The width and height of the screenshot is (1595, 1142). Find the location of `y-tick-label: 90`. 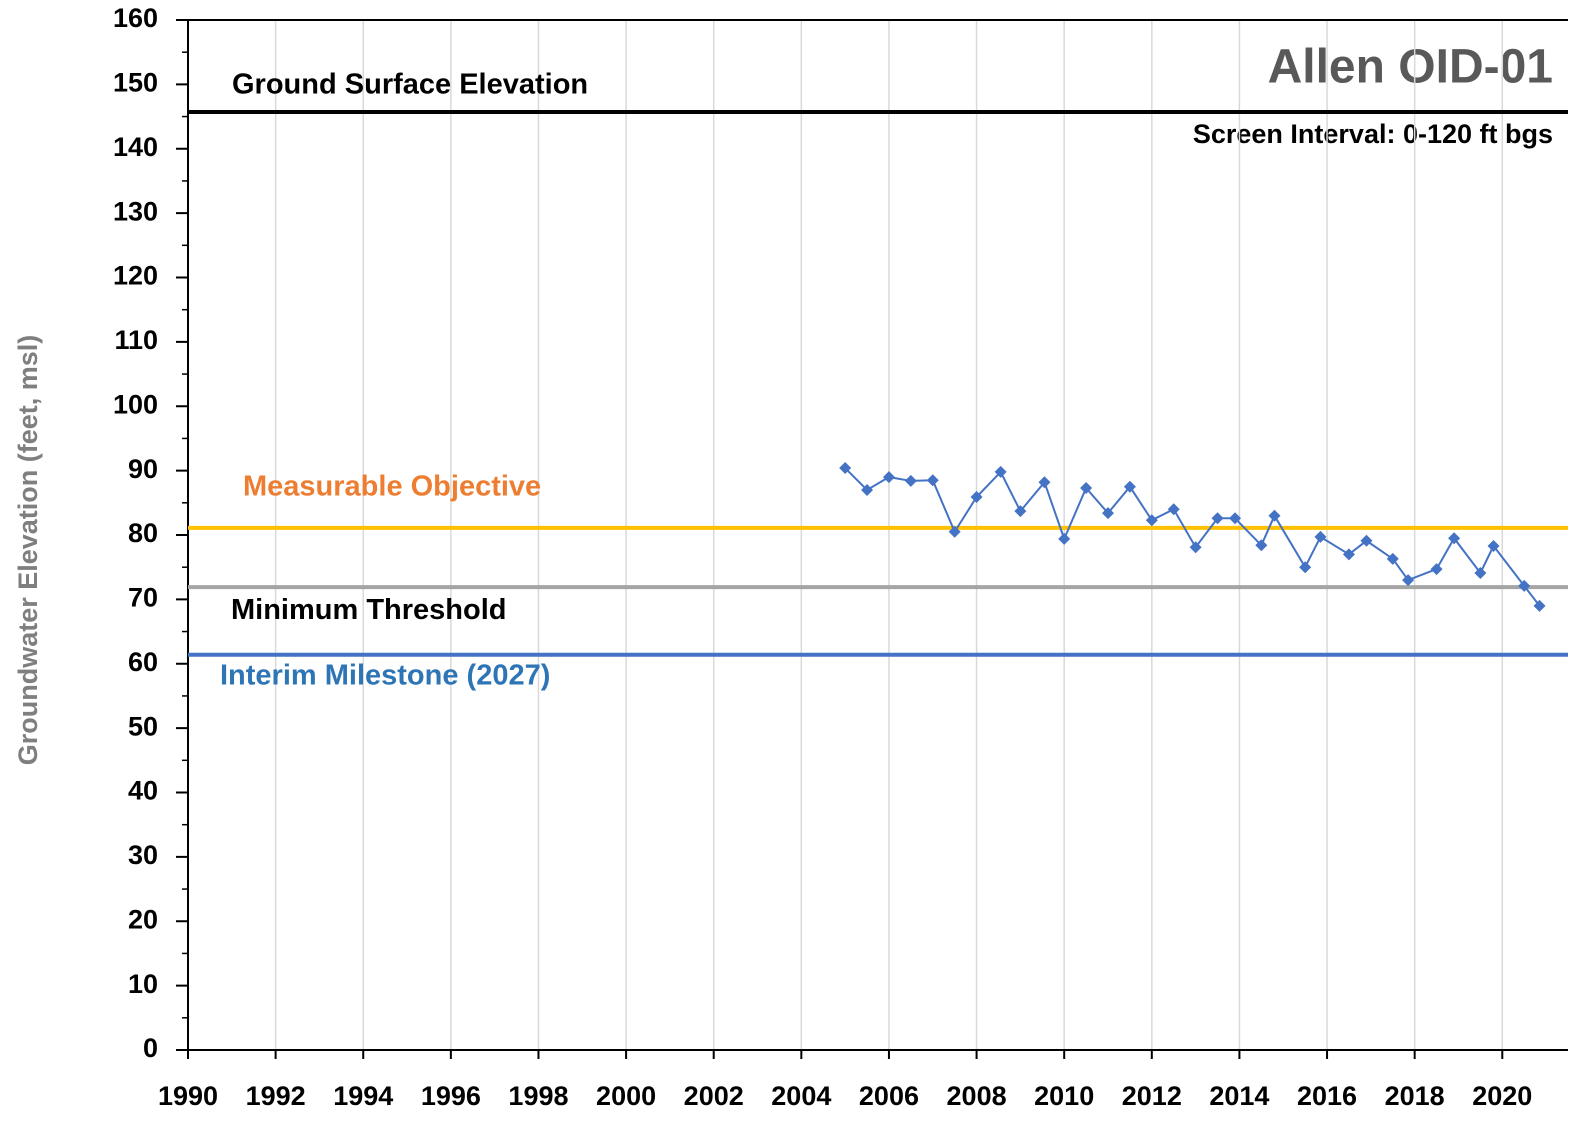

y-tick-label: 90 is located at coordinates (143, 469).